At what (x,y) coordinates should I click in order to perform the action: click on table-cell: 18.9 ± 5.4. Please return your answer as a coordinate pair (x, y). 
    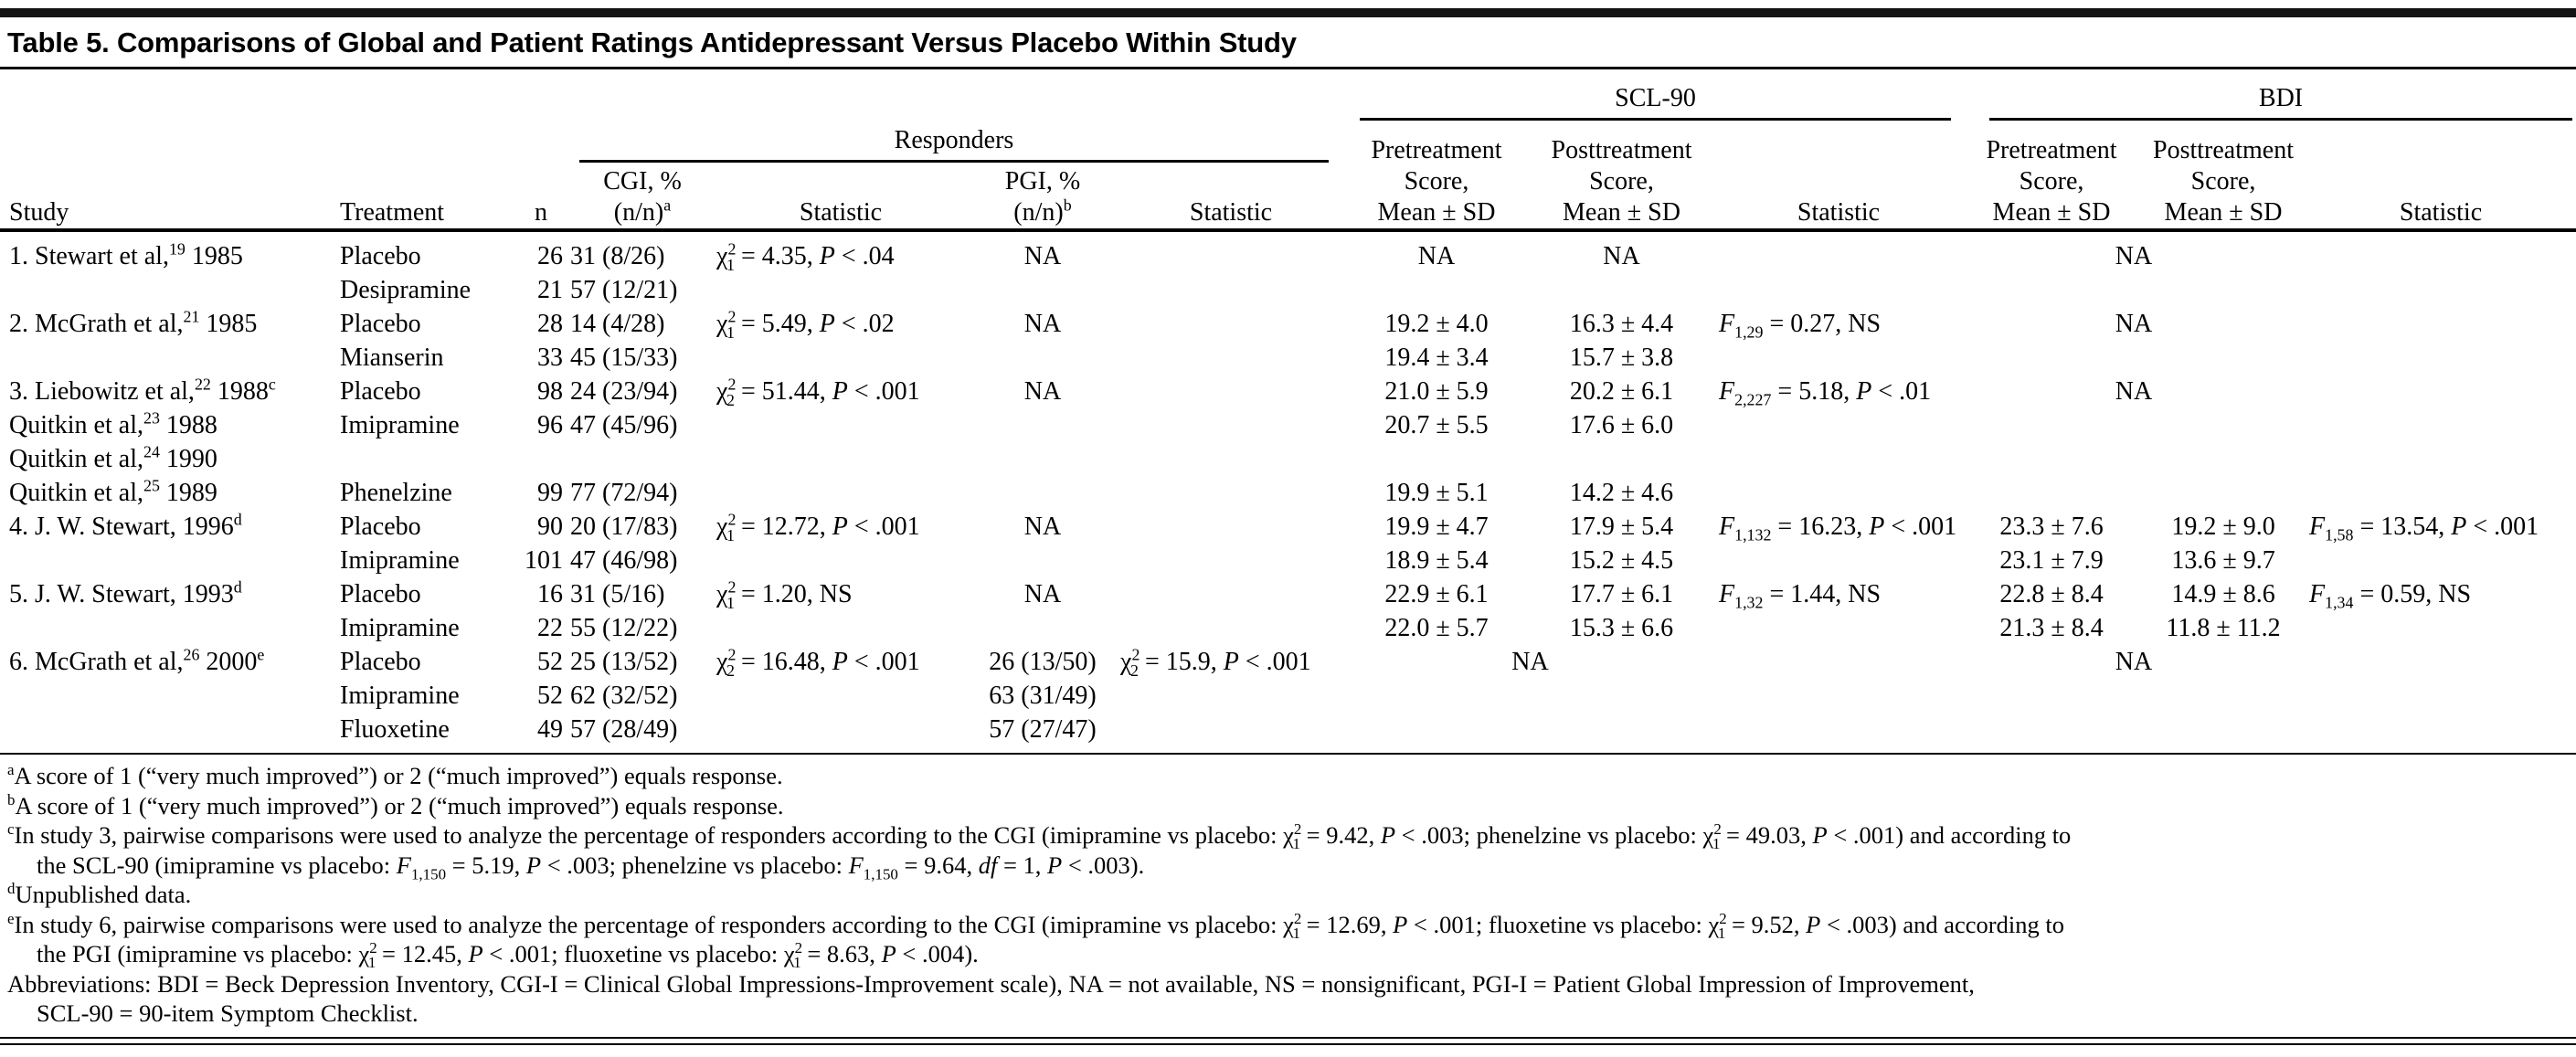
    Looking at the image, I should click on (1436, 560).